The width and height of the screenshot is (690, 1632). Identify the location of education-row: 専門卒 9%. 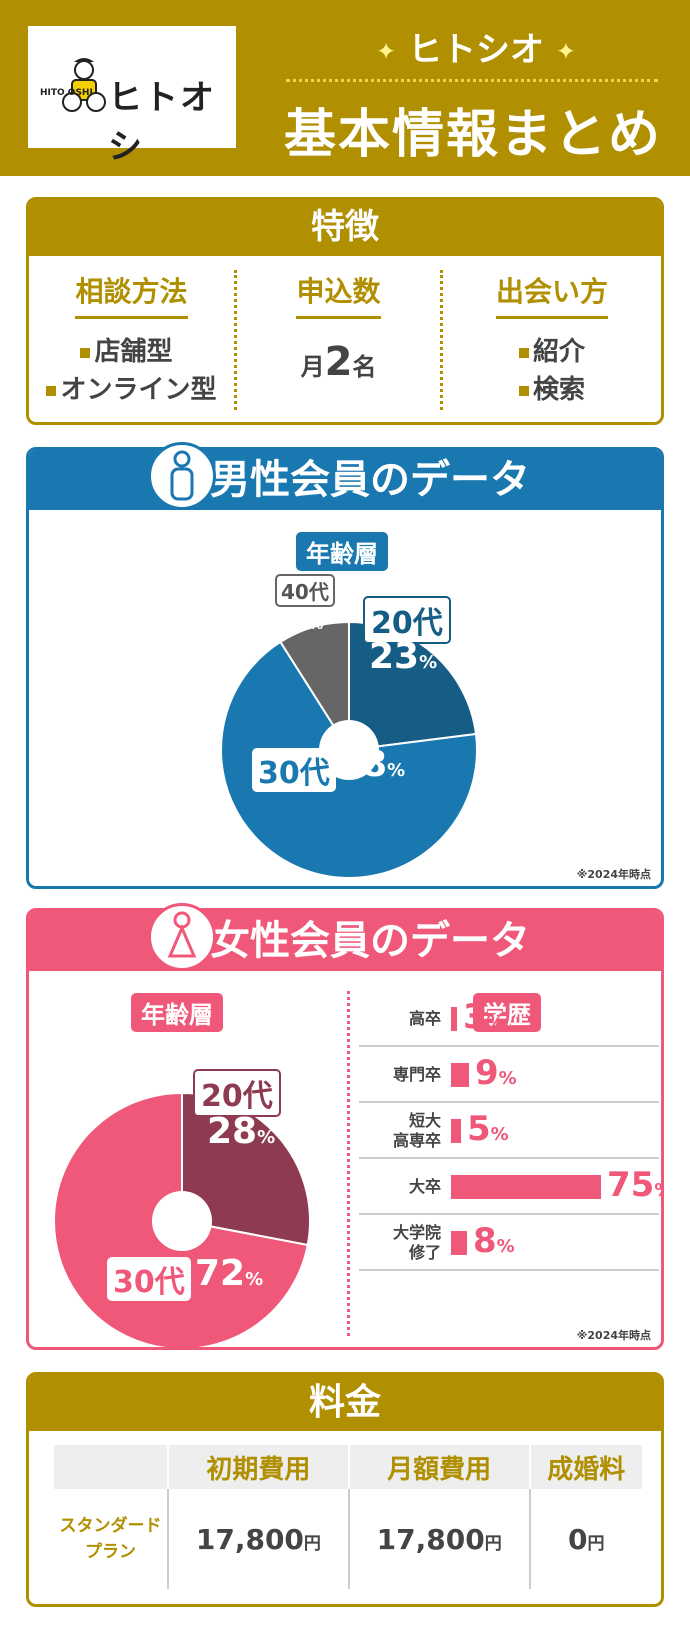
(509, 1075).